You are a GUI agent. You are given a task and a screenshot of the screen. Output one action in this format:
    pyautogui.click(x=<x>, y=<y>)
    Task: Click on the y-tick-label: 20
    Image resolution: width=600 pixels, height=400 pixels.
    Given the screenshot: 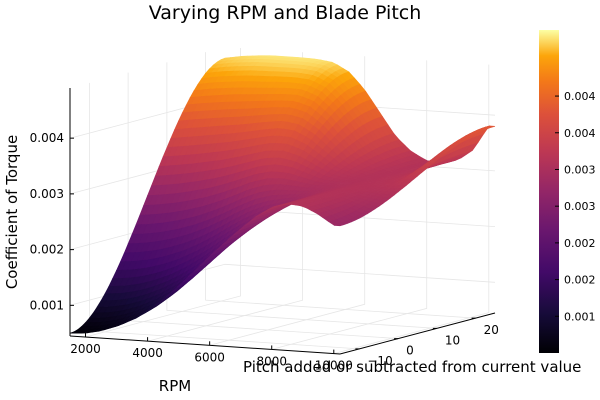 What is the action you would take?
    pyautogui.click(x=491, y=330)
    